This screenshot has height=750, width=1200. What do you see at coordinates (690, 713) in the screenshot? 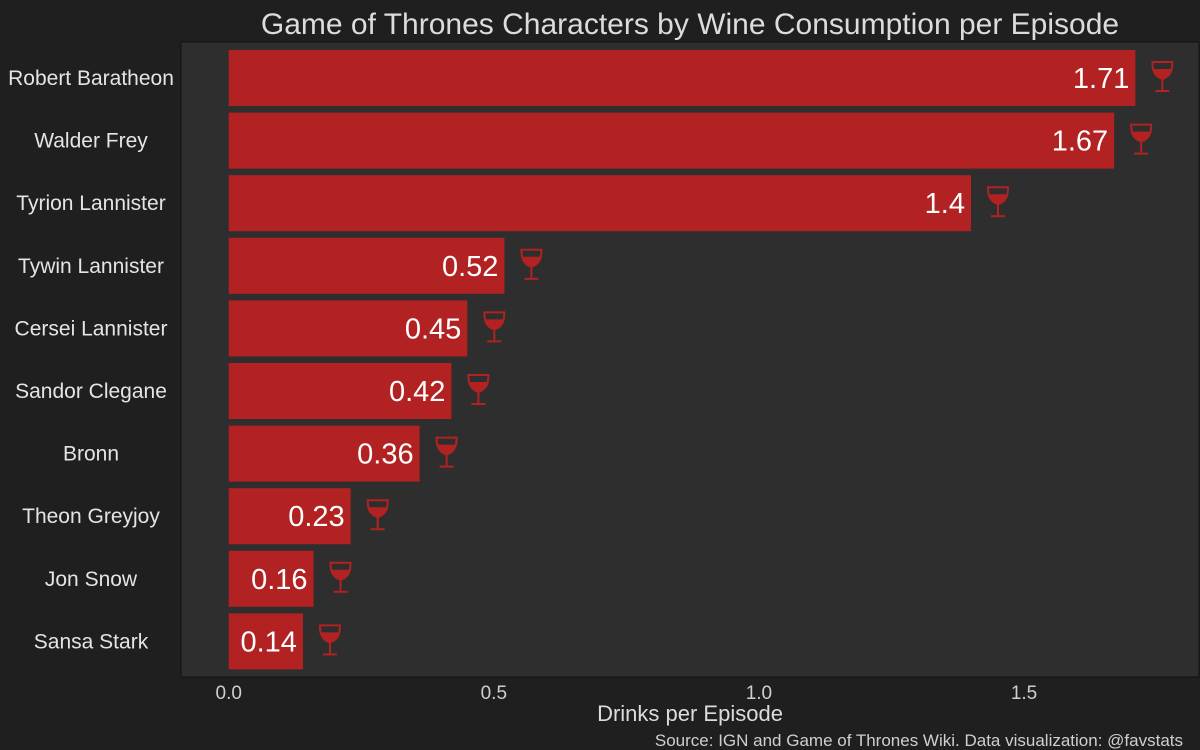
I see `x-axis-label: Drinks per Episode` at bounding box center [690, 713].